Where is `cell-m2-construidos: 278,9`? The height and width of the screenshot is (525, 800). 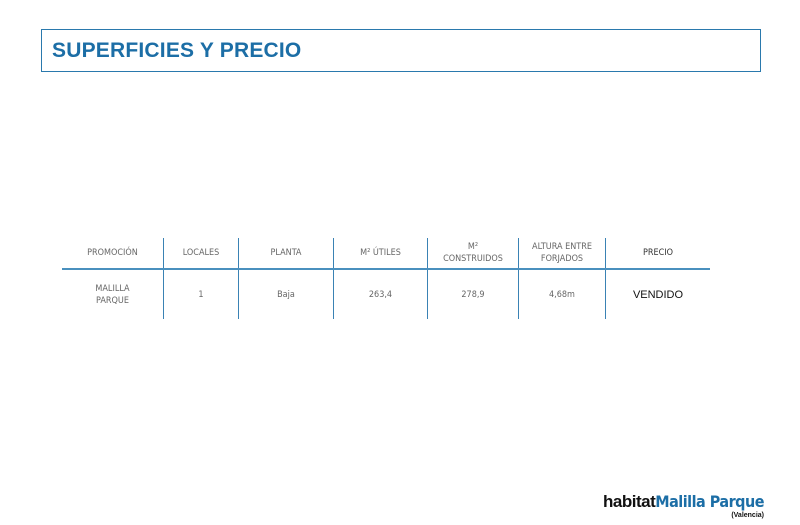 cell-m2-construidos: 278,9 is located at coordinates (473, 294).